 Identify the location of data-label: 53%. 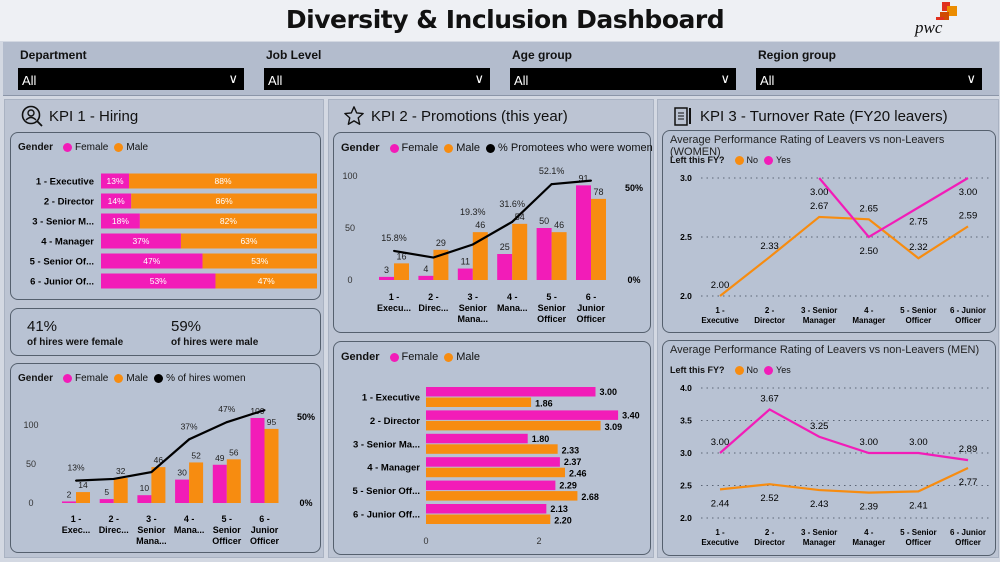
(158, 281).